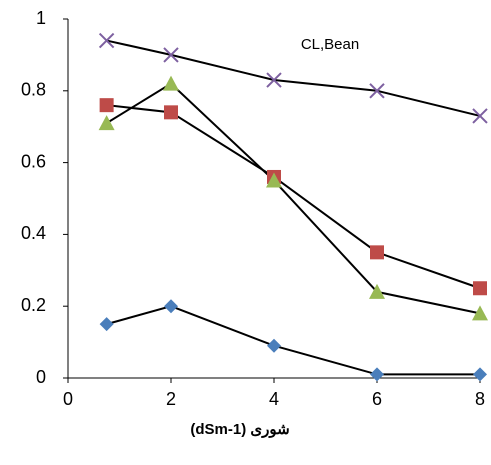  Describe the element at coordinates (41, 377) in the screenshot. I see `y-tick-label: 0` at that location.